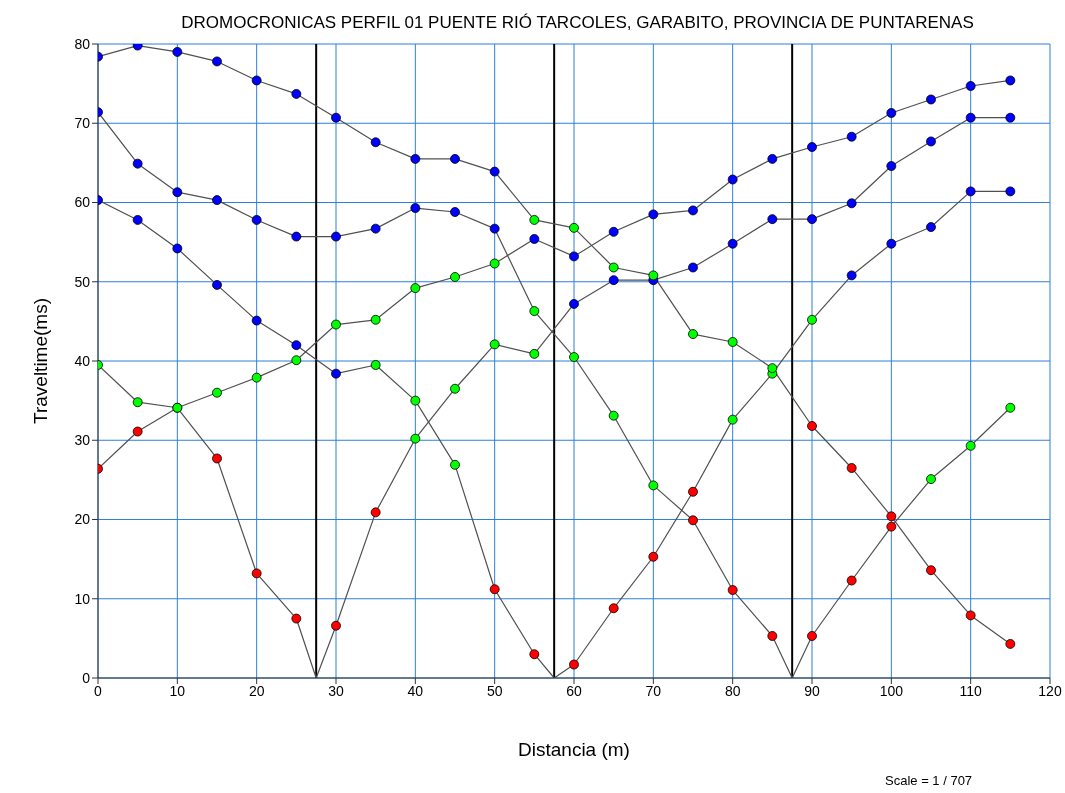 This screenshot has height=793, width=1065. Describe the element at coordinates (732, 690) in the screenshot. I see `x-tick-label: 80` at that location.